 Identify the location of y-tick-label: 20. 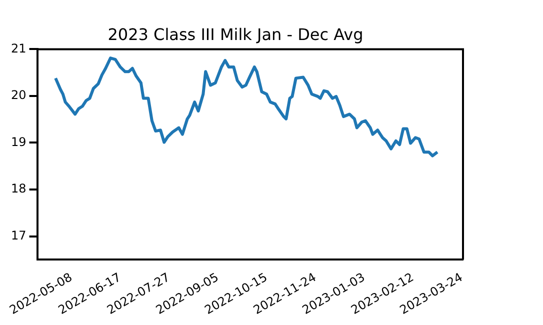
(18, 95).